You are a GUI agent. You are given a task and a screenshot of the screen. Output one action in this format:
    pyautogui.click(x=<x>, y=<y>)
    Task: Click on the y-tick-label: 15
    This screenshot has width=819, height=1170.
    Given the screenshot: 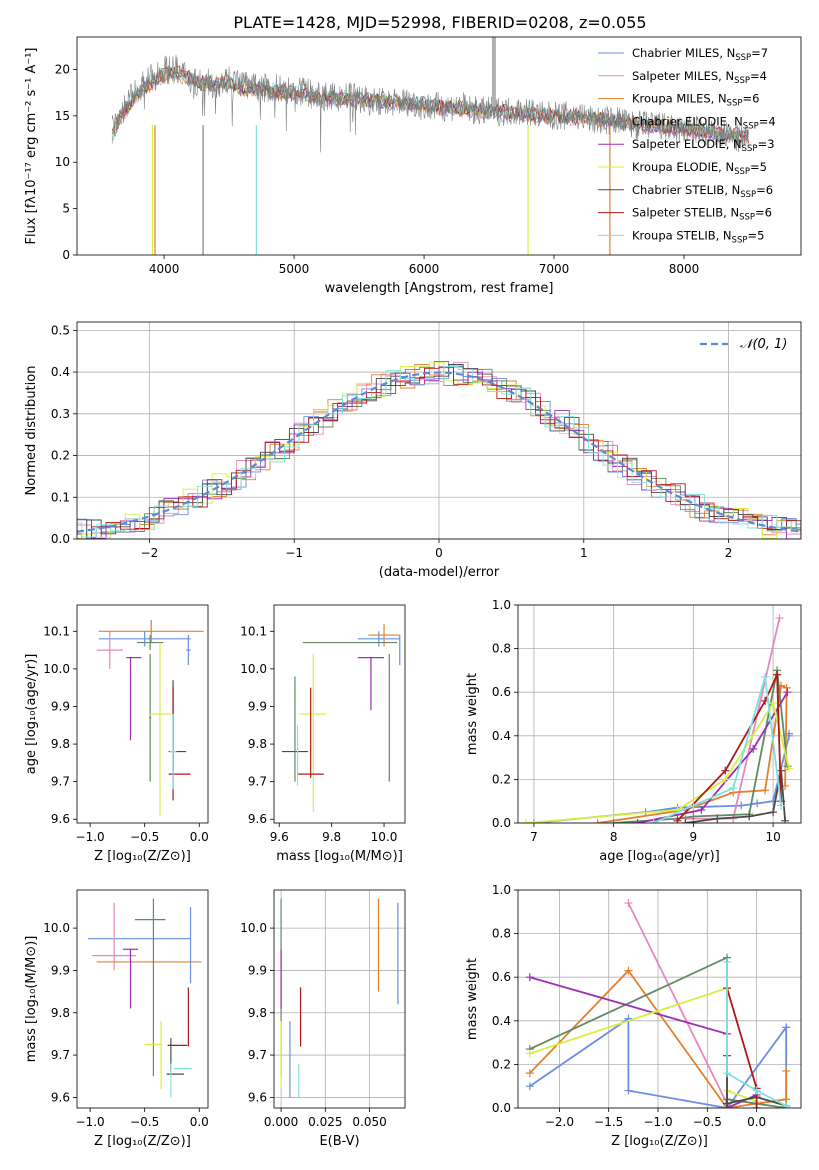 What is the action you would take?
    pyautogui.click(x=62, y=116)
    